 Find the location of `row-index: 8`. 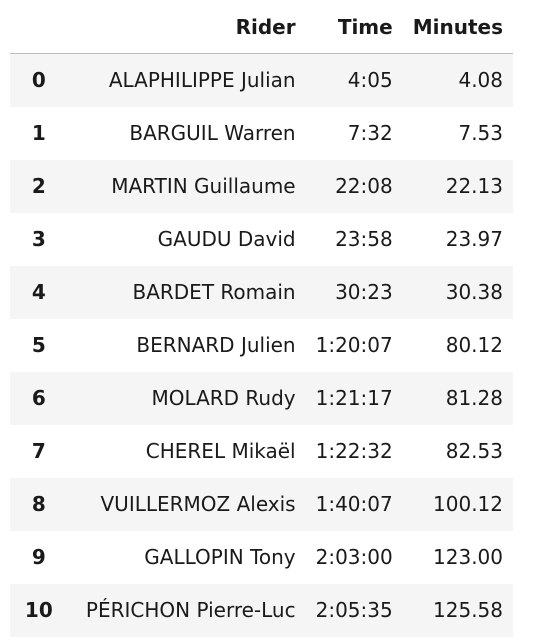

row-index: 8 is located at coordinates (38, 504).